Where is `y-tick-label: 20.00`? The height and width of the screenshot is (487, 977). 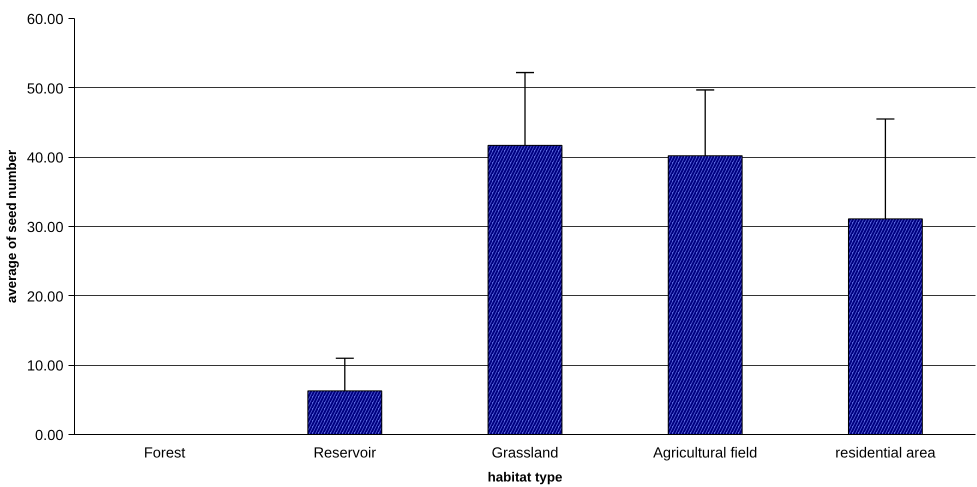 y-tick-label: 20.00 is located at coordinates (45, 297).